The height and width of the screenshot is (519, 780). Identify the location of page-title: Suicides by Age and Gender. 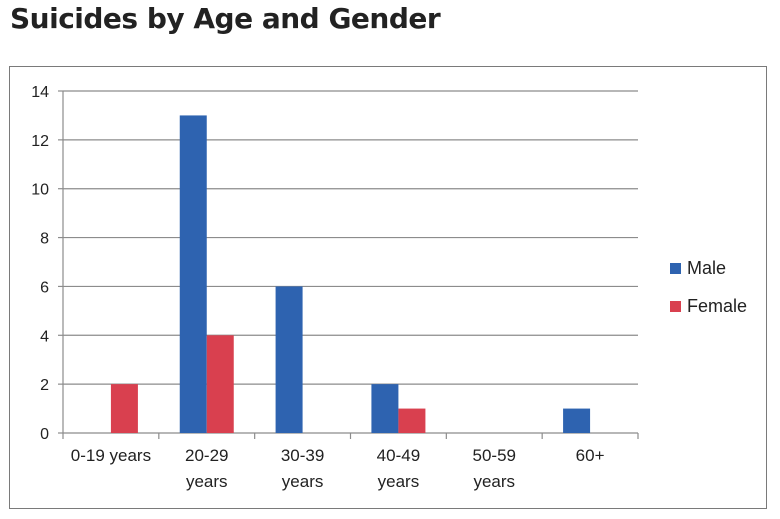
(225, 18).